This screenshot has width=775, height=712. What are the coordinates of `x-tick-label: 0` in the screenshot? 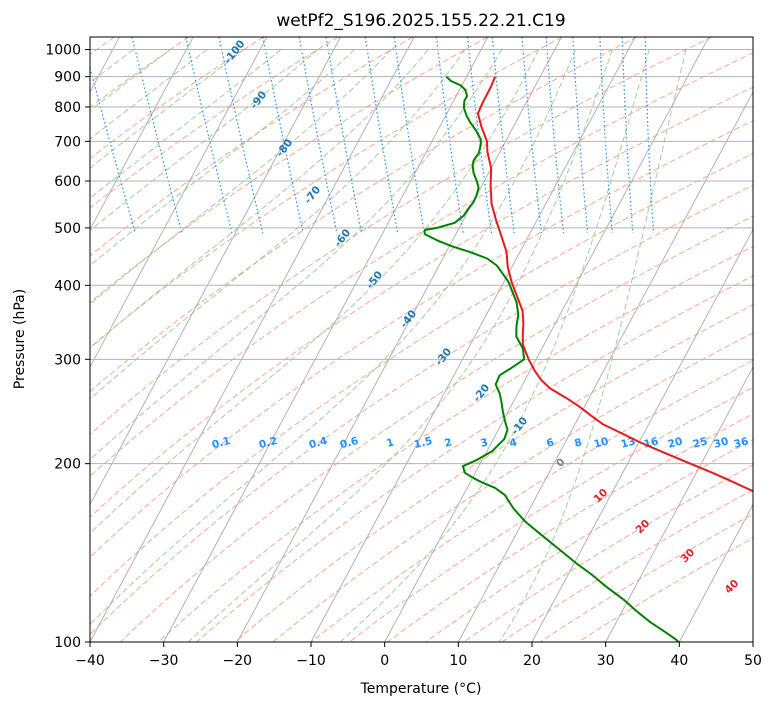 It's located at (384, 661).